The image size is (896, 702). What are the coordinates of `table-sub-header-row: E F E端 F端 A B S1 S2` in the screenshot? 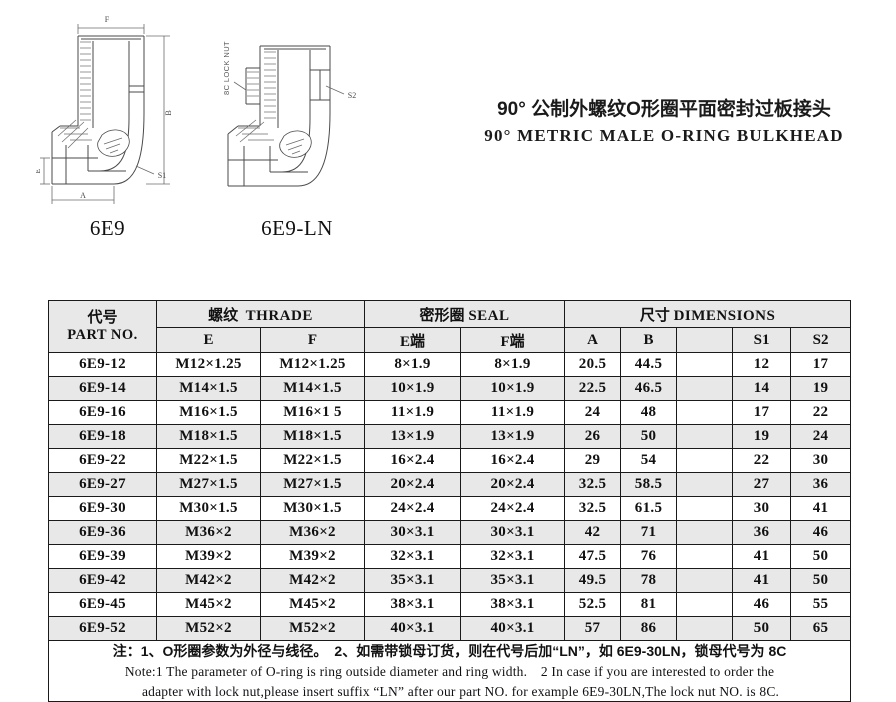 It's located at (450, 340).